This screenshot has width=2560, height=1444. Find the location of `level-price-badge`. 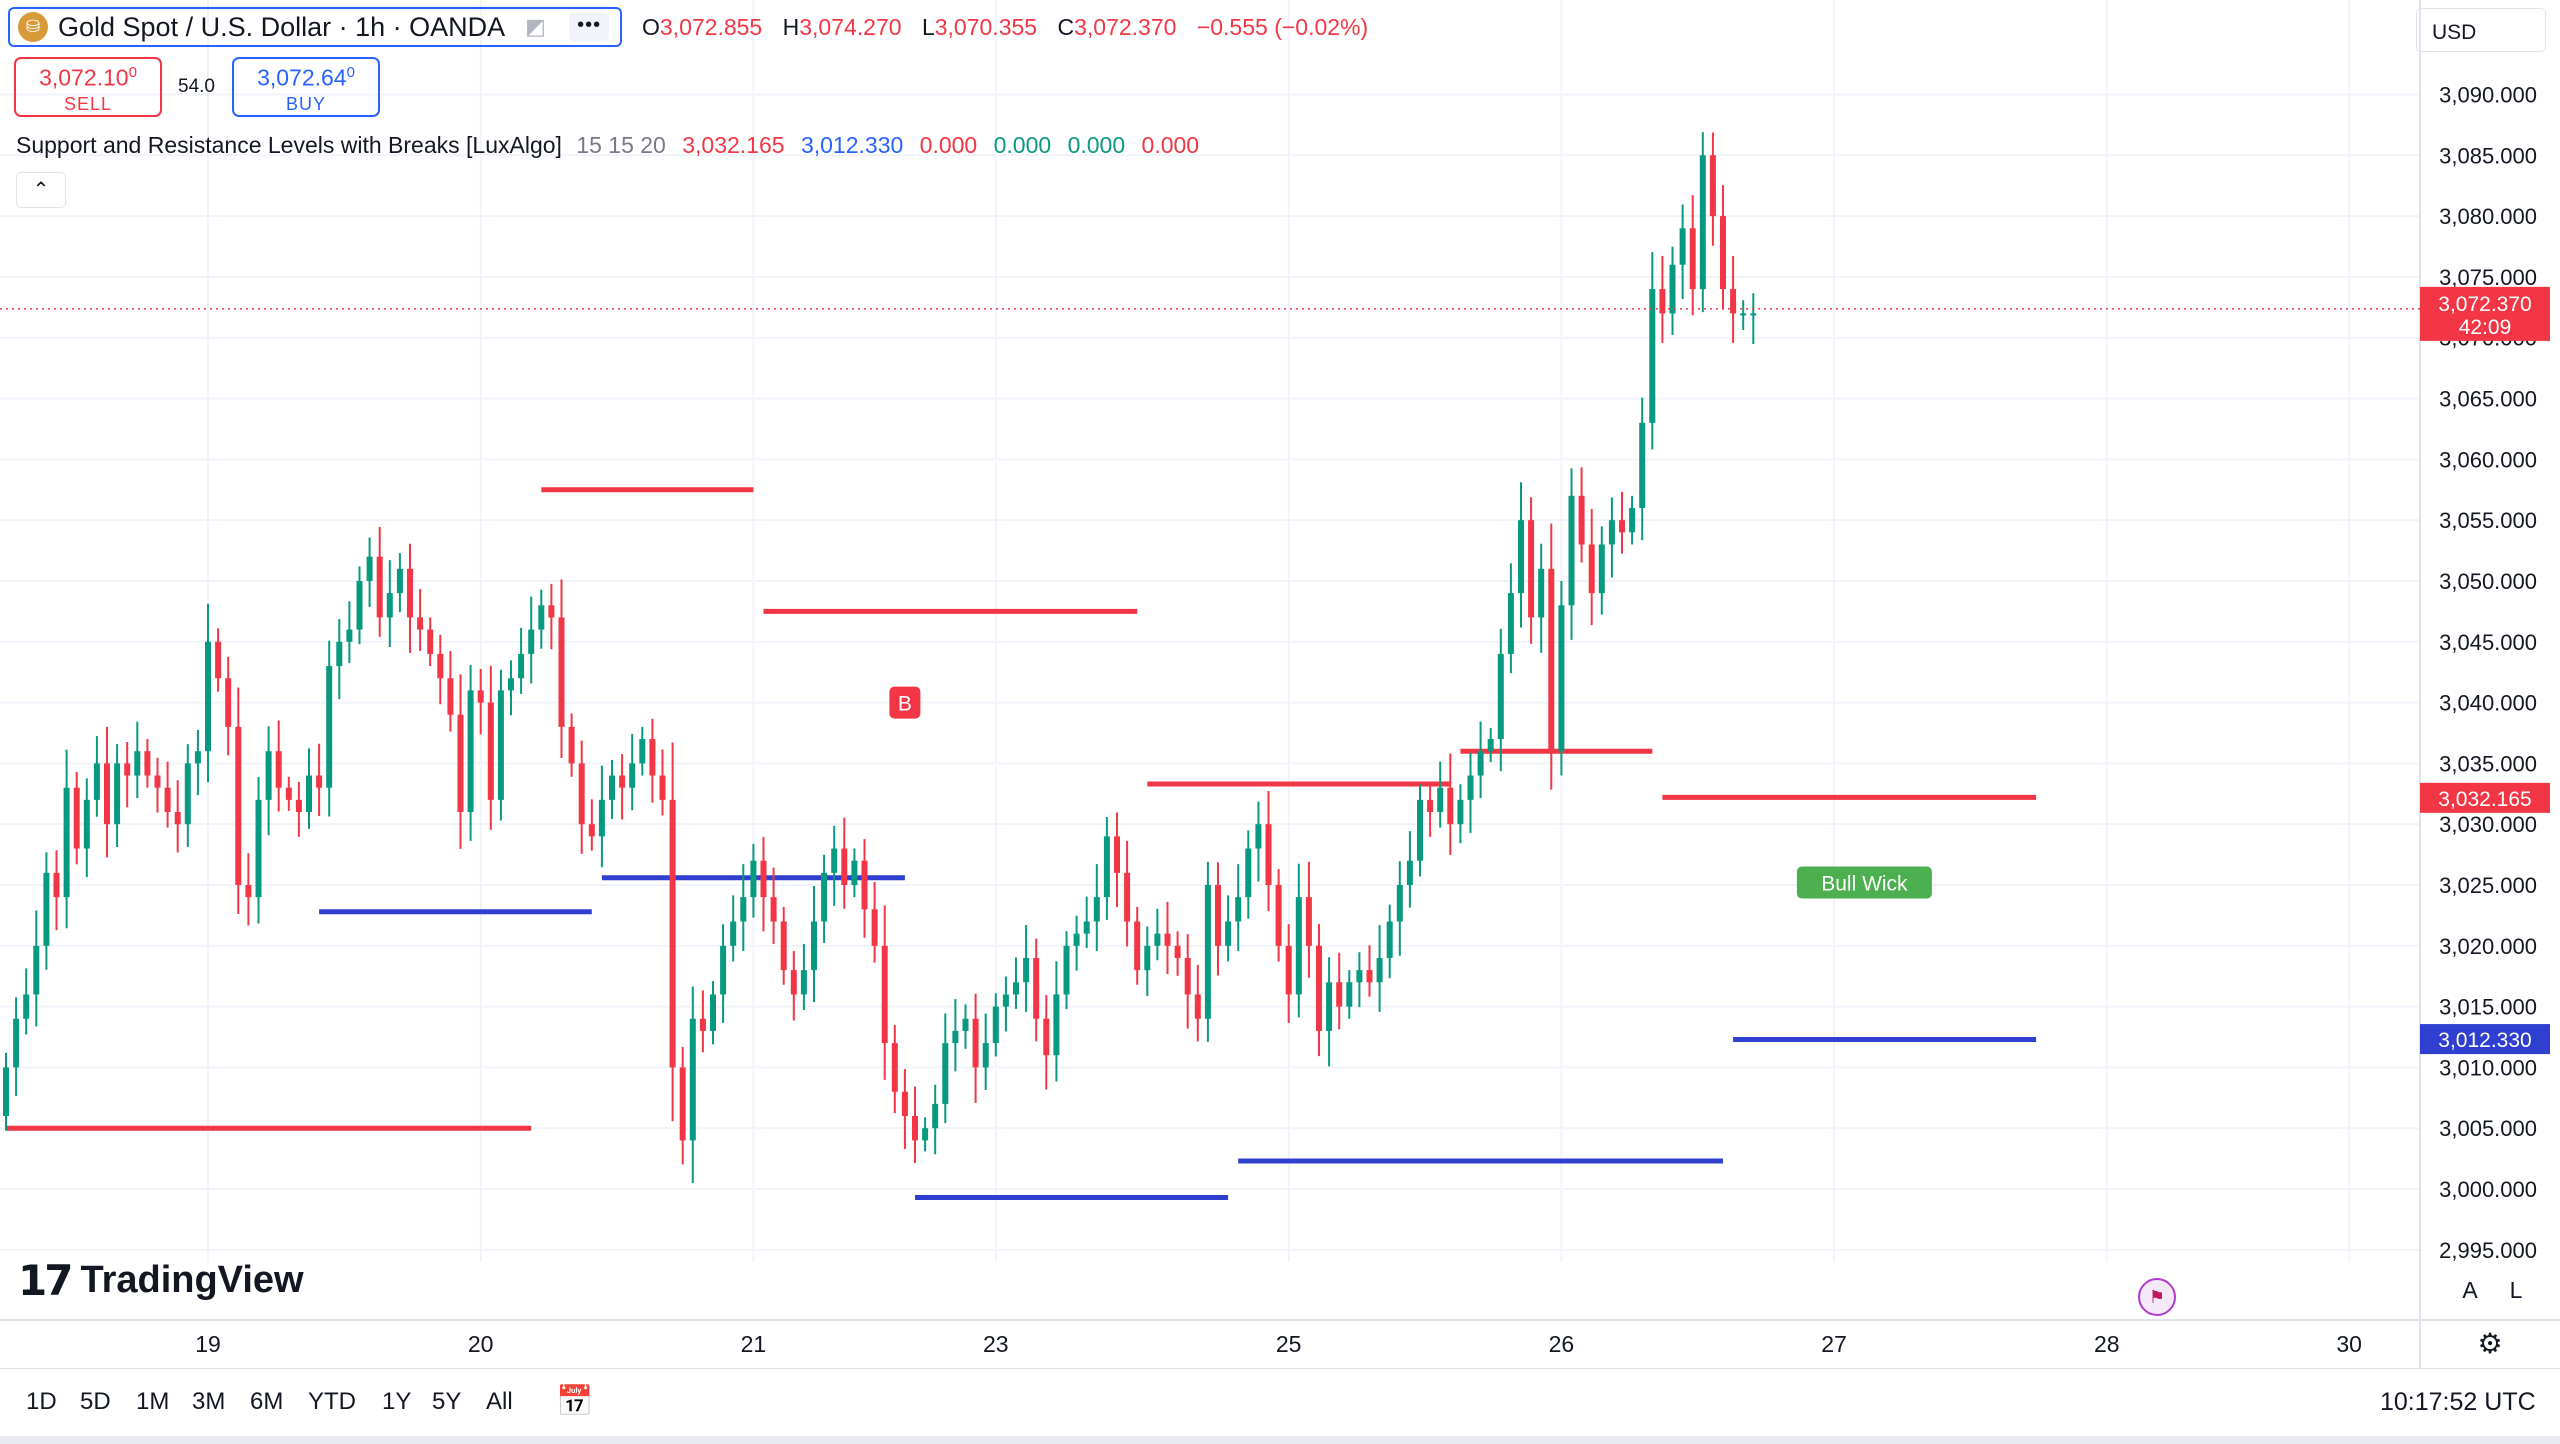

level-price-badge is located at coordinates (2485, 797).